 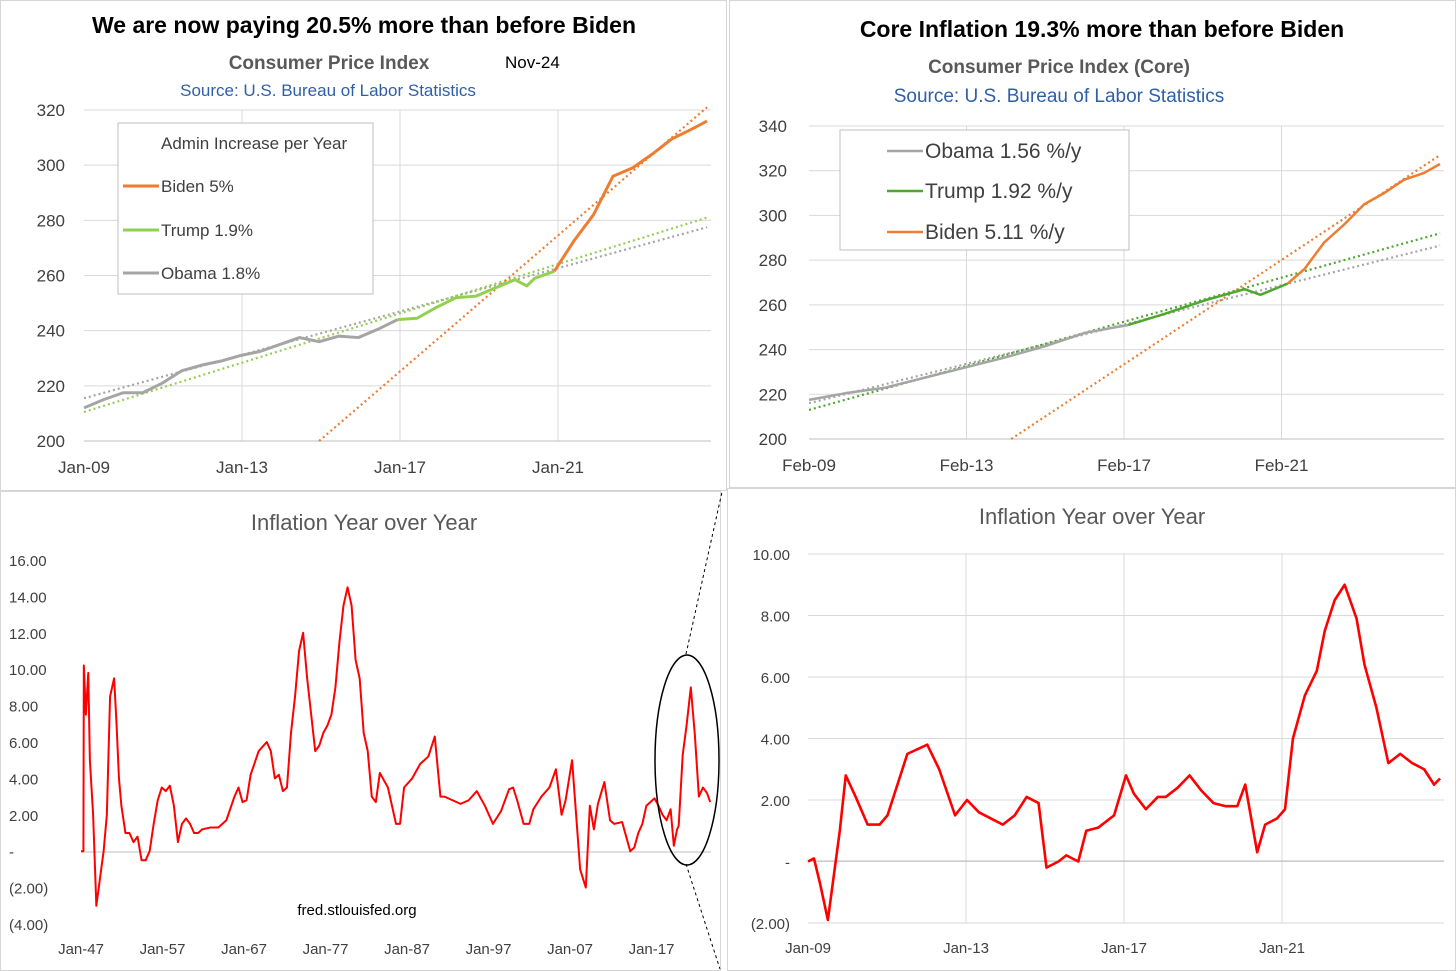 What do you see at coordinates (570, 949) in the screenshot?
I see `x-tick-label: Jan-07` at bounding box center [570, 949].